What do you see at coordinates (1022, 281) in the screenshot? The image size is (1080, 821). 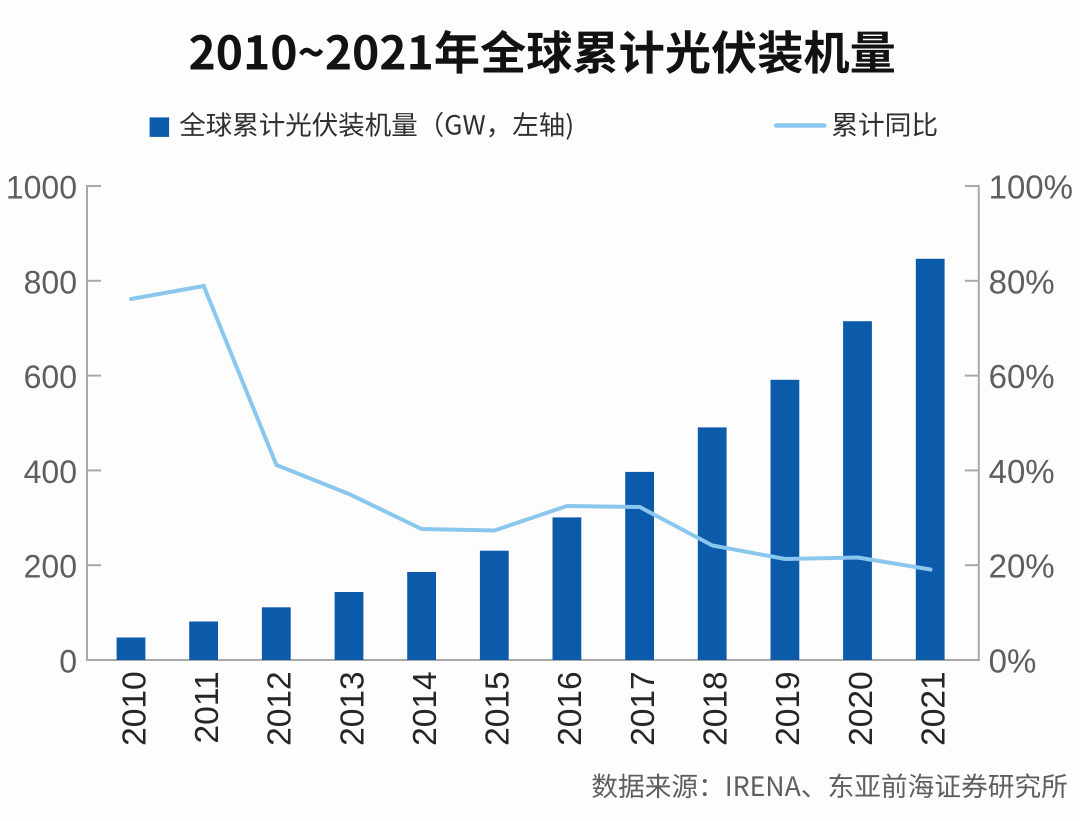 I see `svg-text: 80%` at bounding box center [1022, 281].